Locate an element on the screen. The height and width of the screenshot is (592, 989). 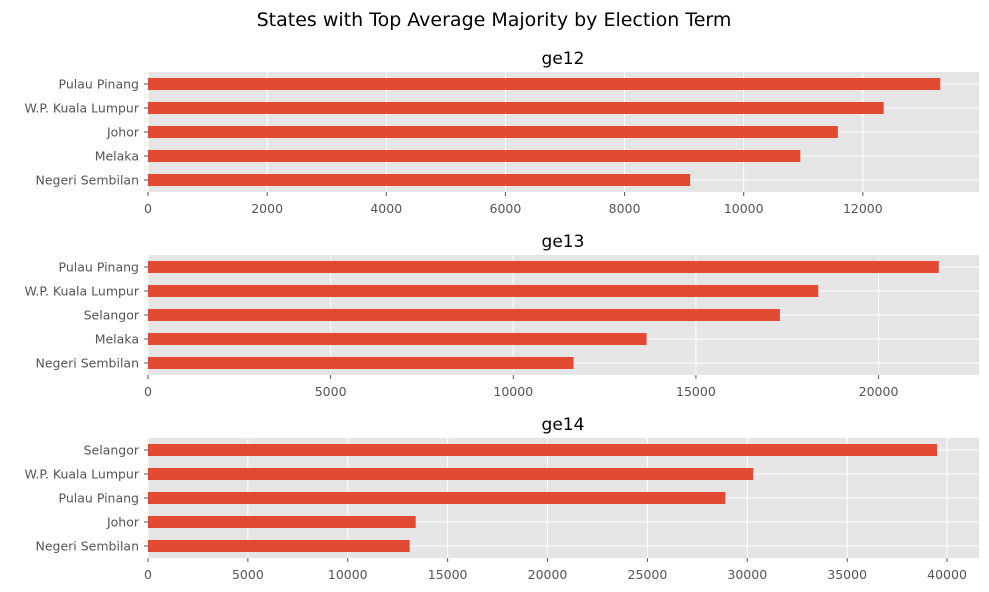
x-tick-label: 6000 is located at coordinates (506, 208).